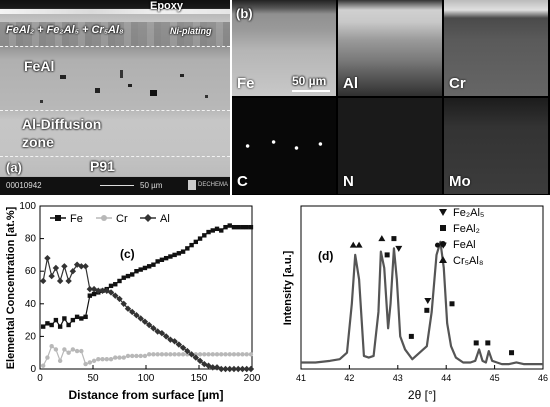  I want to click on series-line-al, so click(146, 314).